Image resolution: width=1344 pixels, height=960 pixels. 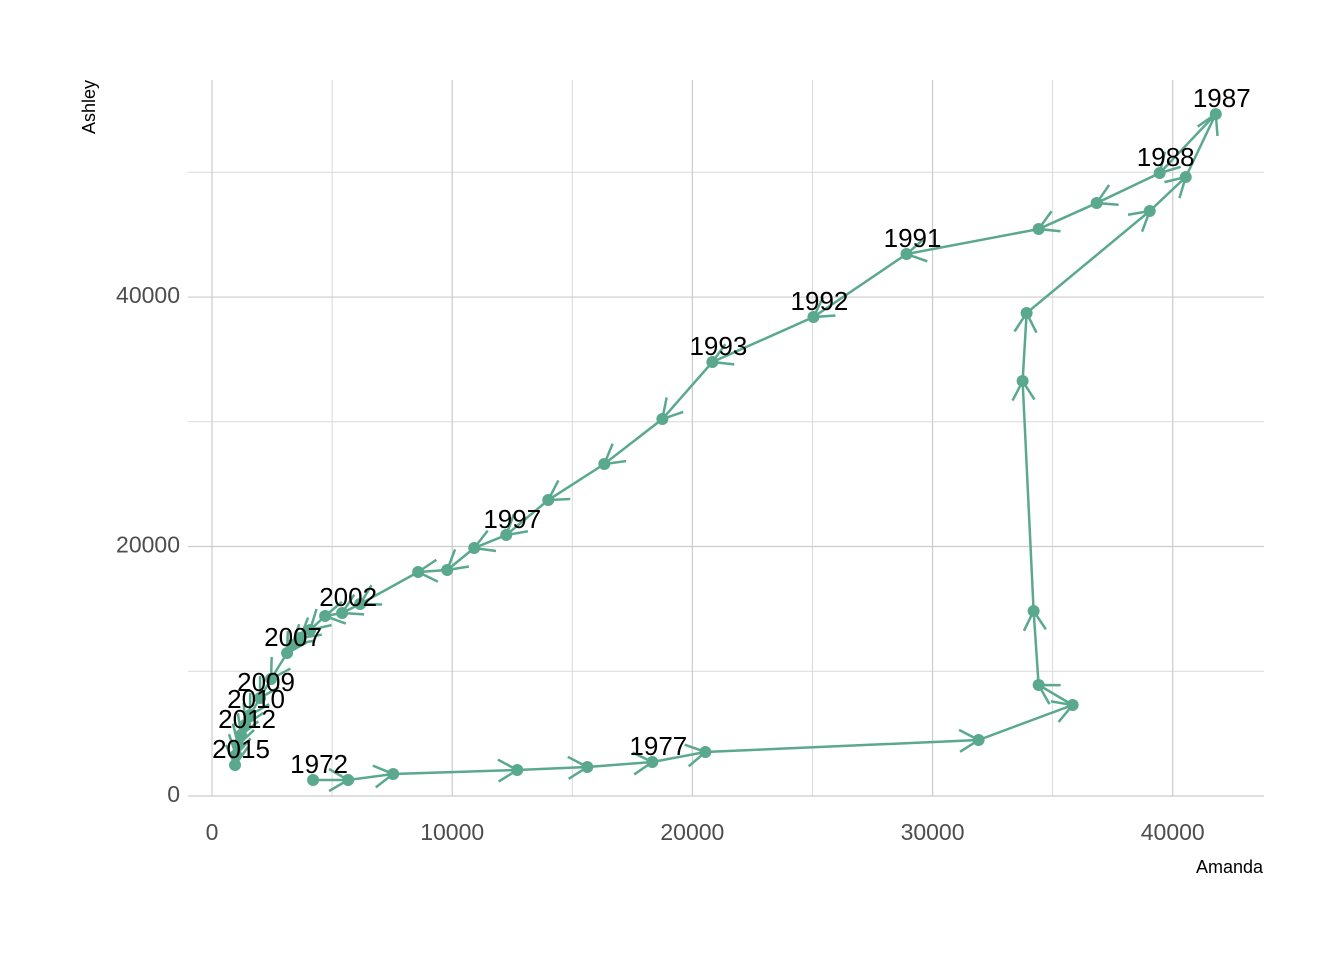 What do you see at coordinates (658, 746) in the screenshot?
I see `point-label: 1977` at bounding box center [658, 746].